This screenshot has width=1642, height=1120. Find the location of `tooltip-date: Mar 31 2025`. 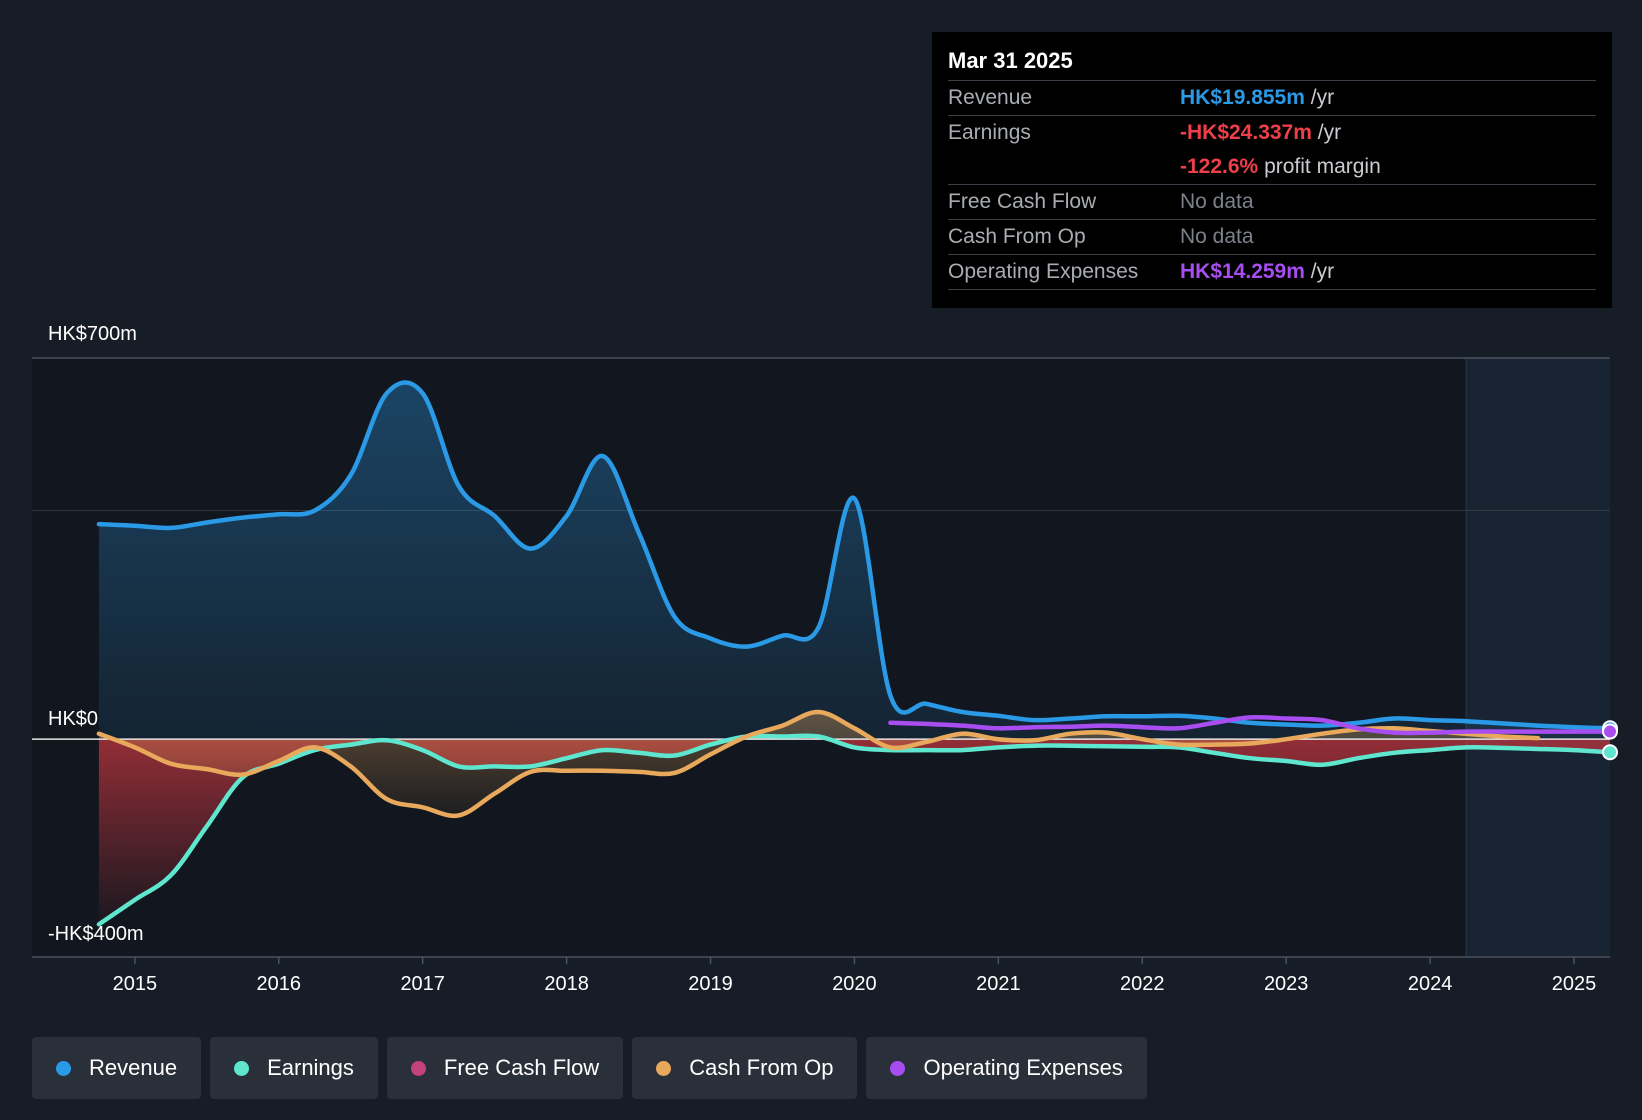

tooltip-date: Mar 31 2025 is located at coordinates (1272, 63).